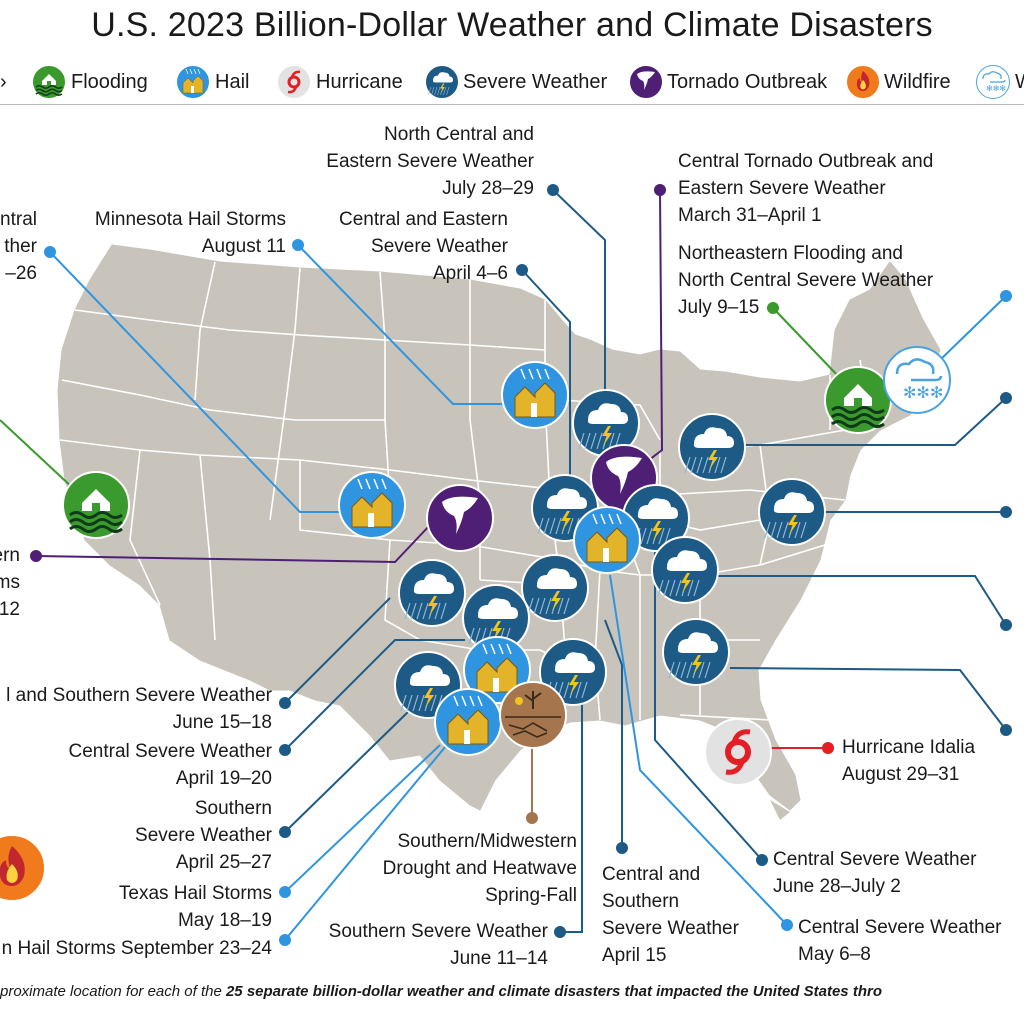  What do you see at coordinates (190, 233) in the screenshot?
I see `event-label: Minnesota Hail Storms August 11` at bounding box center [190, 233].